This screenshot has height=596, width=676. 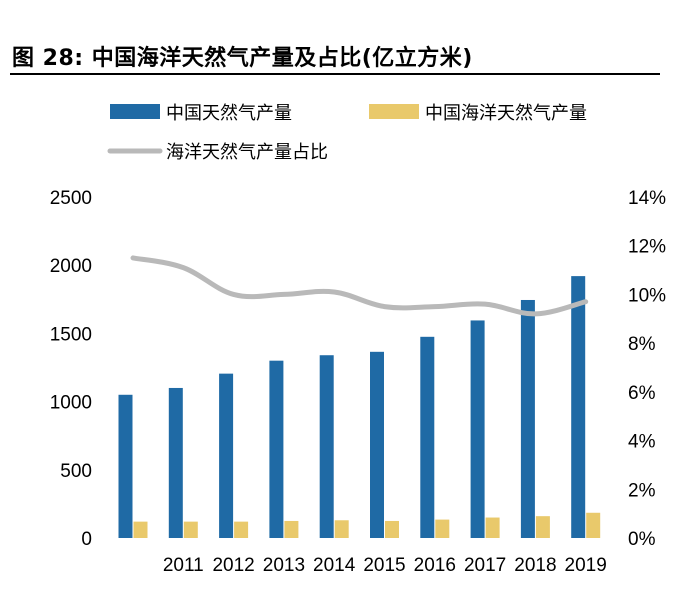 What do you see at coordinates (76, 471) in the screenshot?
I see `left-axis-tick-label: 500` at bounding box center [76, 471].